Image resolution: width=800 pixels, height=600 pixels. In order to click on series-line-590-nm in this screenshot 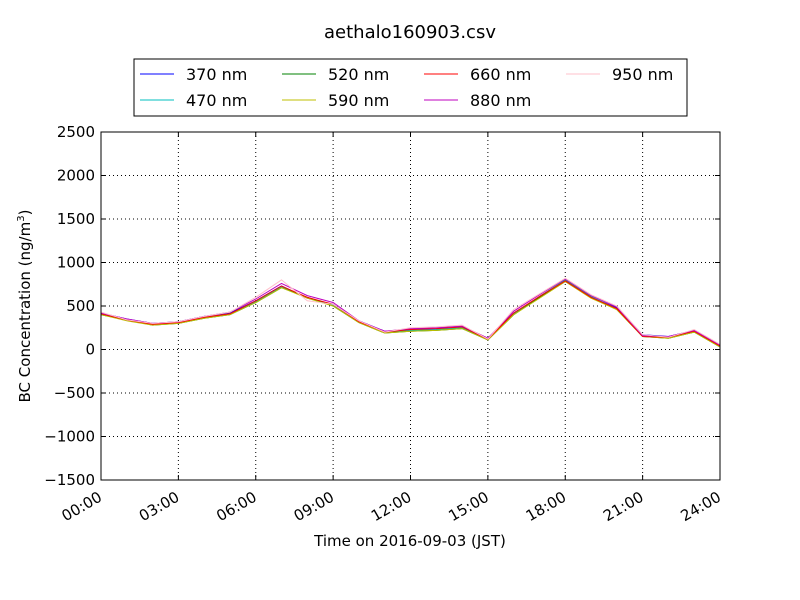, I will do `click(410, 314)`.